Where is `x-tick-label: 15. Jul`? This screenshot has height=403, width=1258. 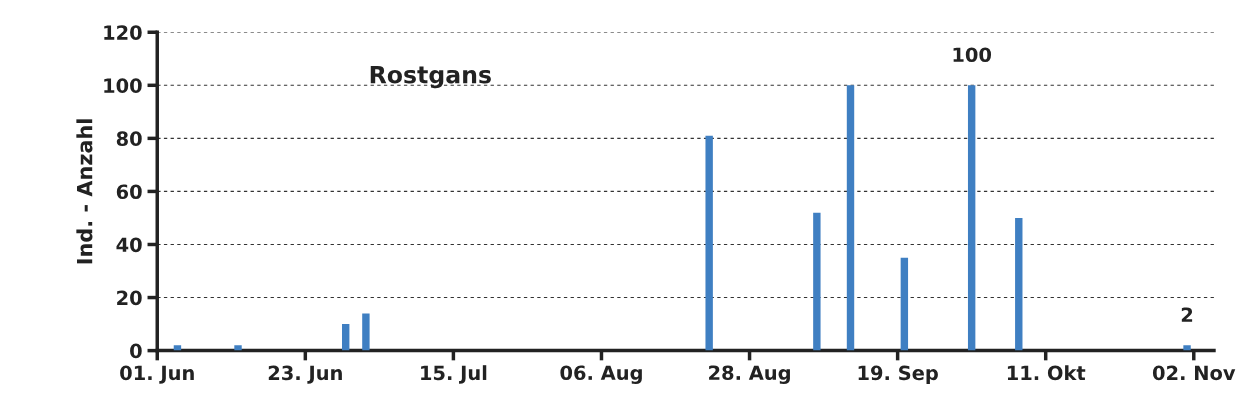
x-tick-label: 15. Jul is located at coordinates (454, 374).